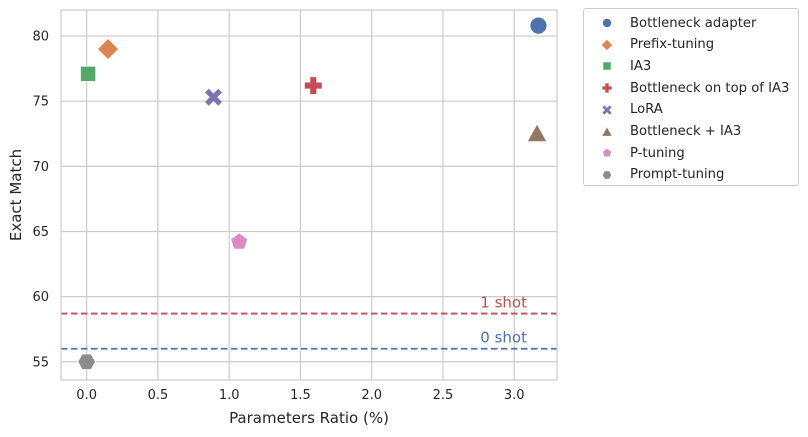 Image resolution: width=808 pixels, height=437 pixels. I want to click on x-tick-label: 3.0, so click(514, 395).